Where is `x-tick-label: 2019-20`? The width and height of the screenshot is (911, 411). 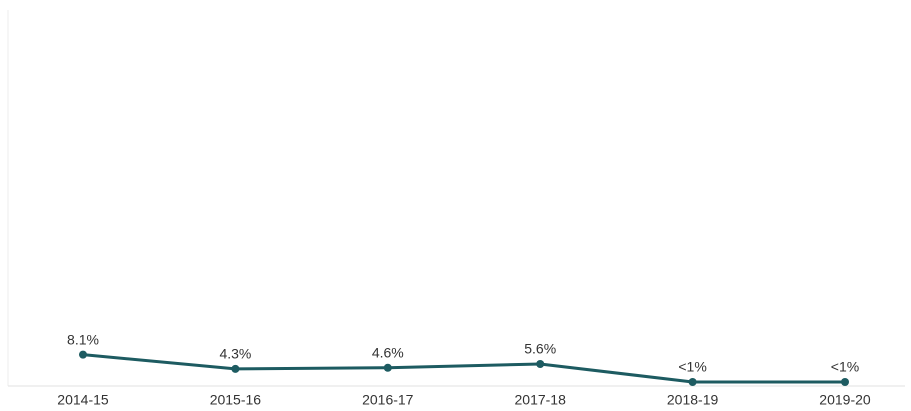 x-tick-label: 2019-20 is located at coordinates (845, 400).